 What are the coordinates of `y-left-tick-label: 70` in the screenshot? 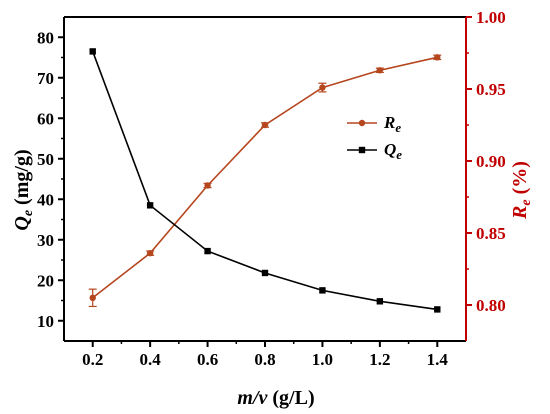 It's located at (45, 78).